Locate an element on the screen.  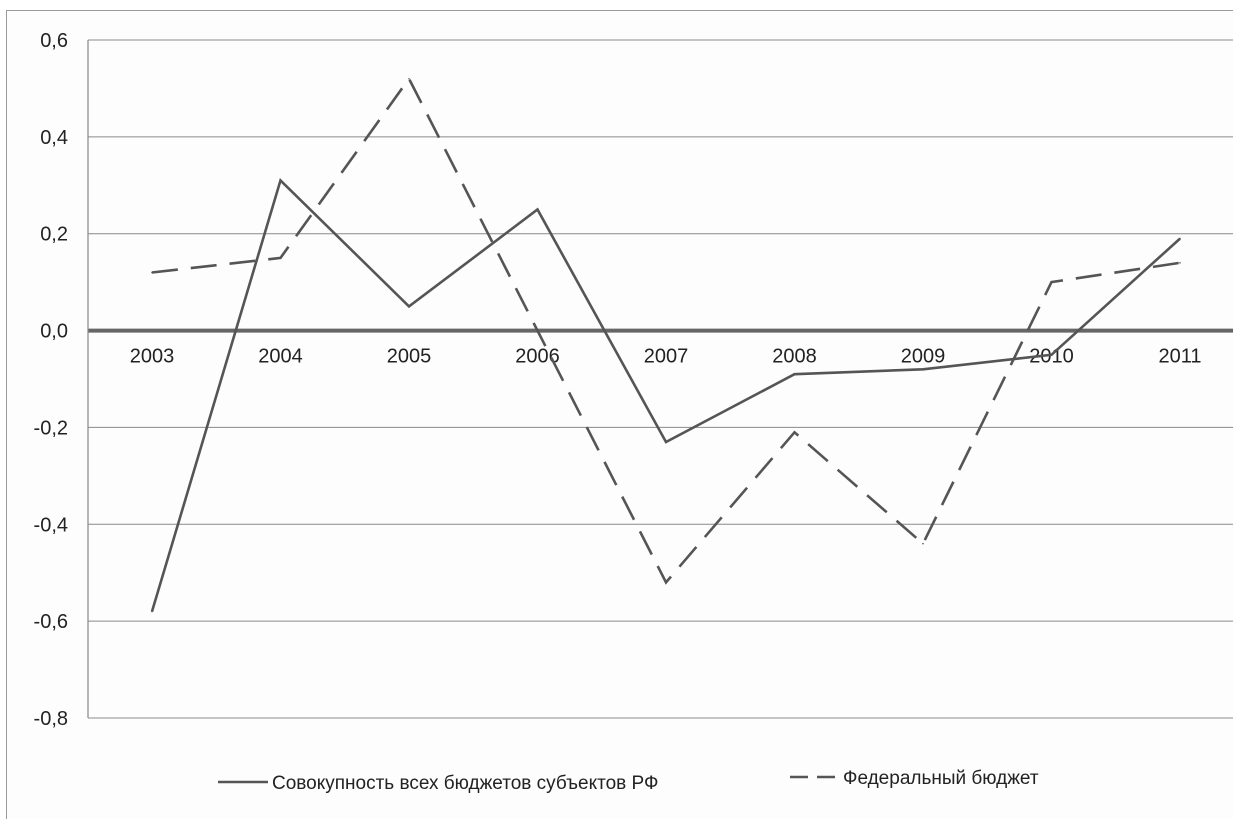
x-tick-label: 2010 is located at coordinates (1051, 357).